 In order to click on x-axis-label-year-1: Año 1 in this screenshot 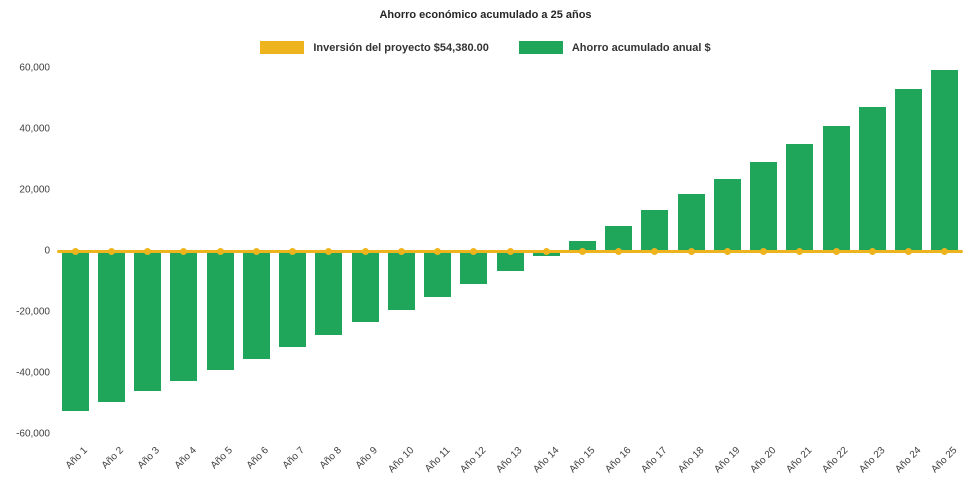, I will do `click(76, 458)`.